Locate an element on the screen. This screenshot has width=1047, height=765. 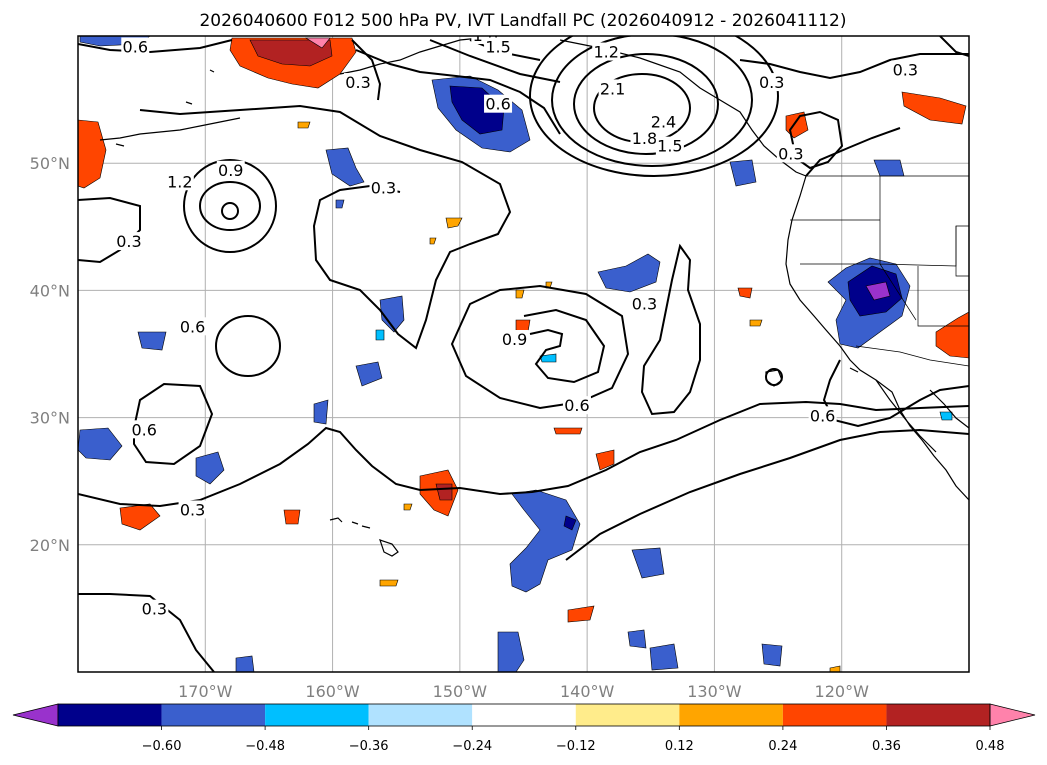
coast-mexico is located at coordinates (949, 409).